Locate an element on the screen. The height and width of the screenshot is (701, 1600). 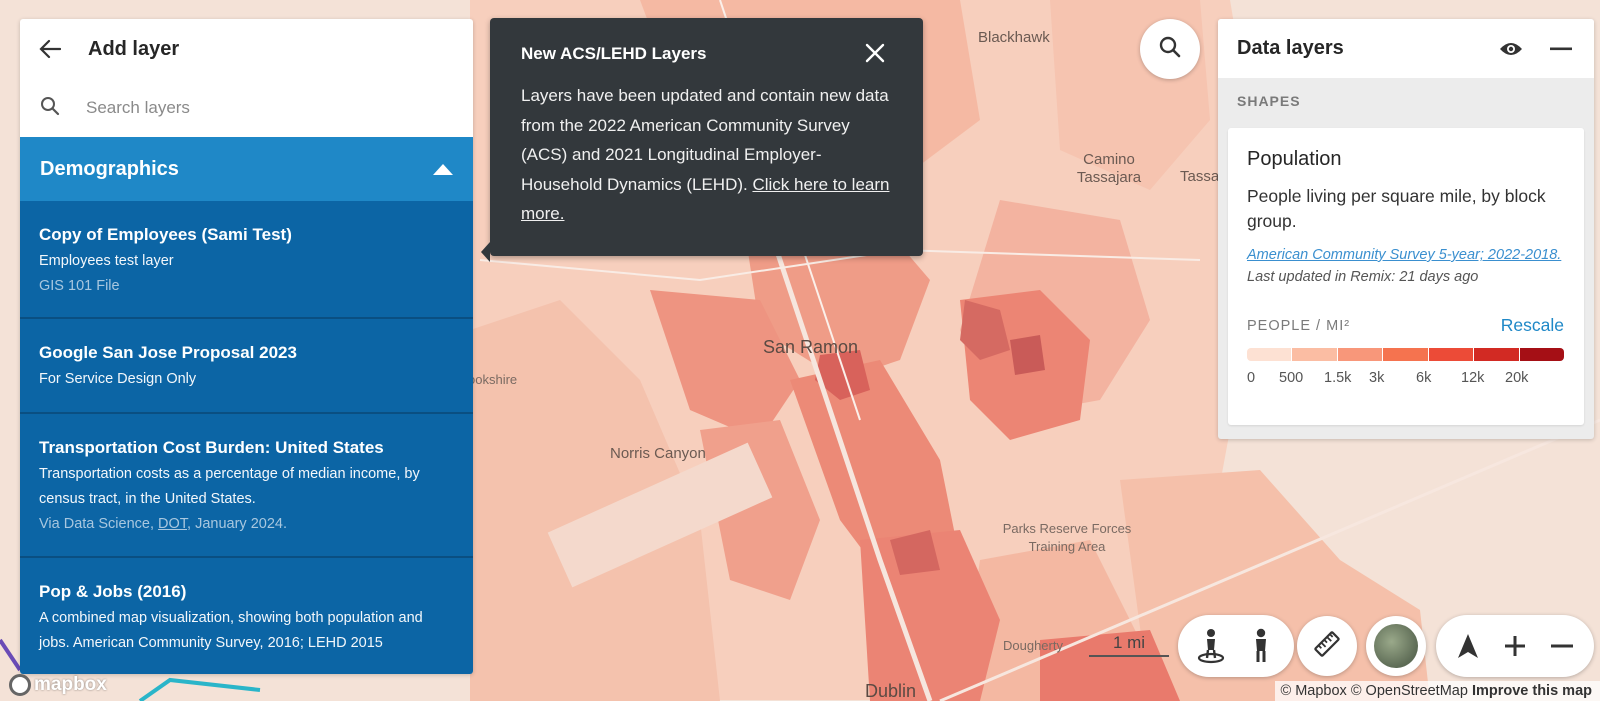
last-updated-text: Last updated in Remix: 21 days ago is located at coordinates (1363, 277).